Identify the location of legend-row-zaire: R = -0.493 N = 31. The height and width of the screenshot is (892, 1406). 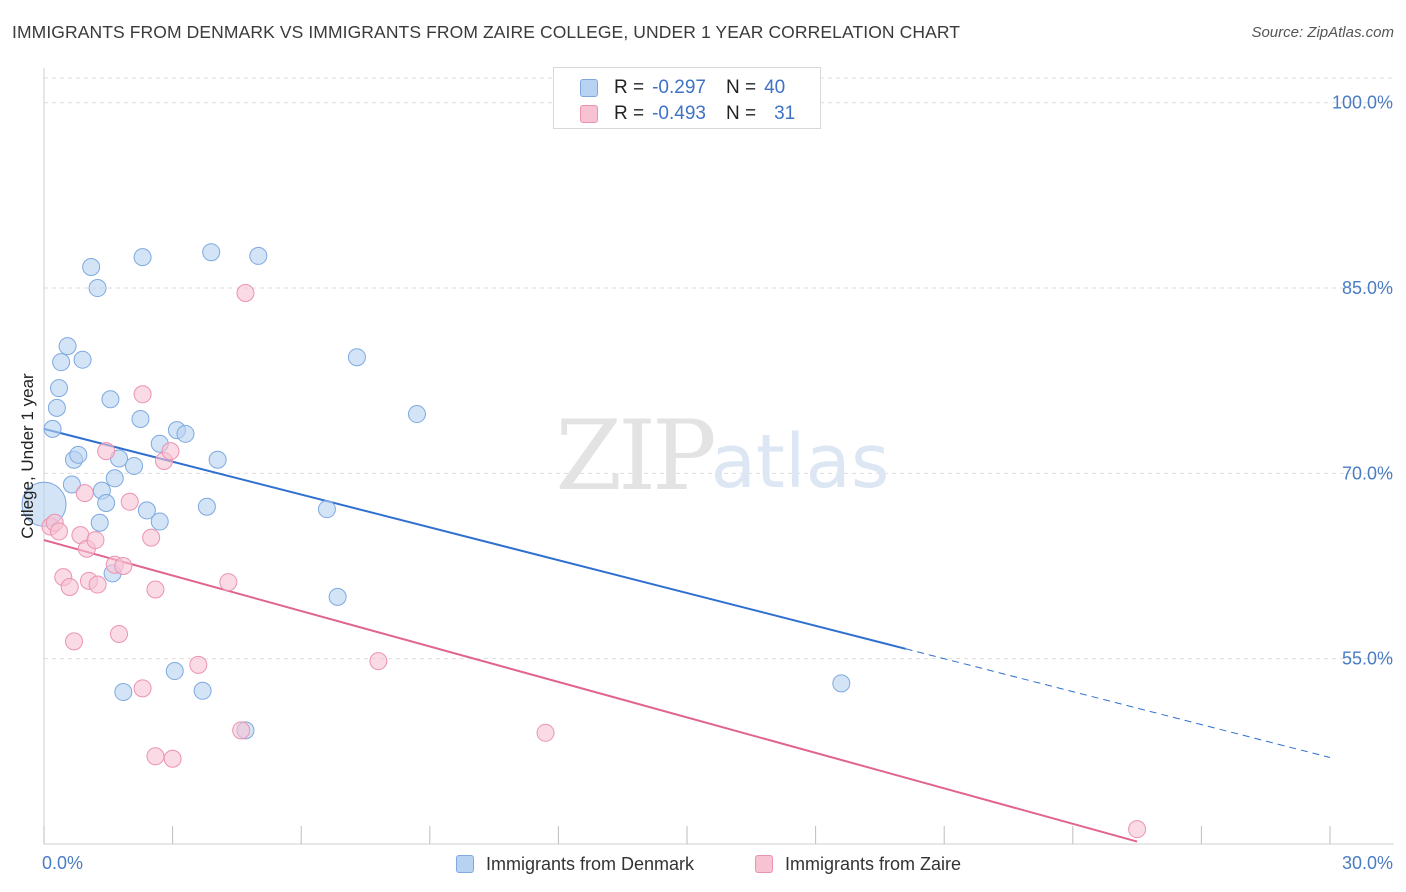
(687, 114).